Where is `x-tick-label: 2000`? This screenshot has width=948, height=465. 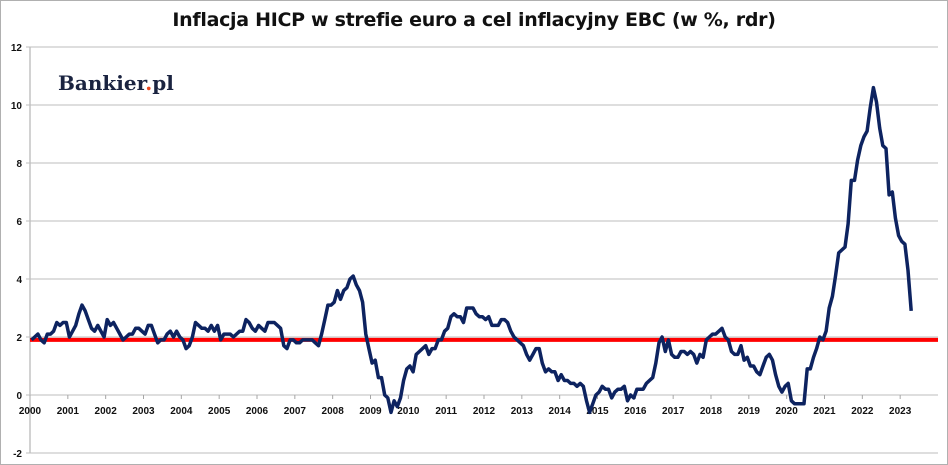 x-tick-label: 2000 is located at coordinates (30, 411).